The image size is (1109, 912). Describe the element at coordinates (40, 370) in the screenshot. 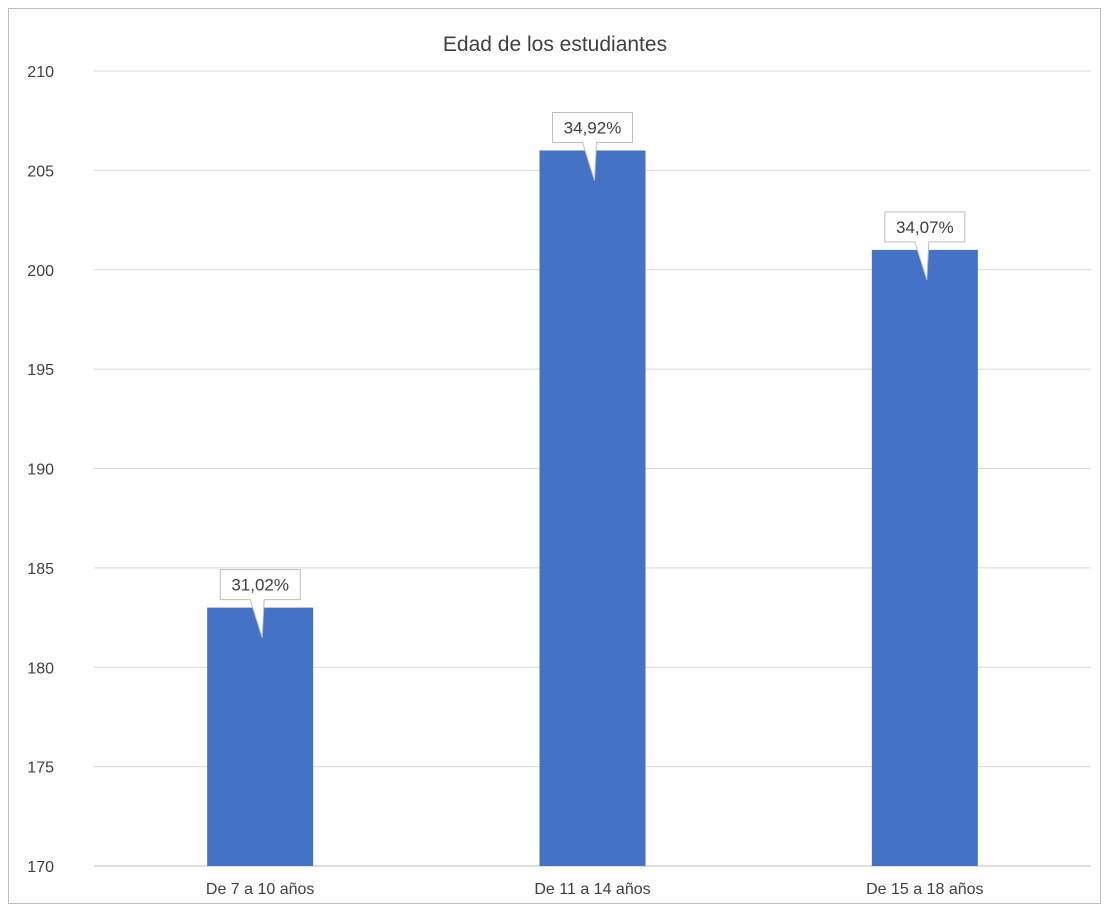

I see `y-tick-label: 195` at that location.